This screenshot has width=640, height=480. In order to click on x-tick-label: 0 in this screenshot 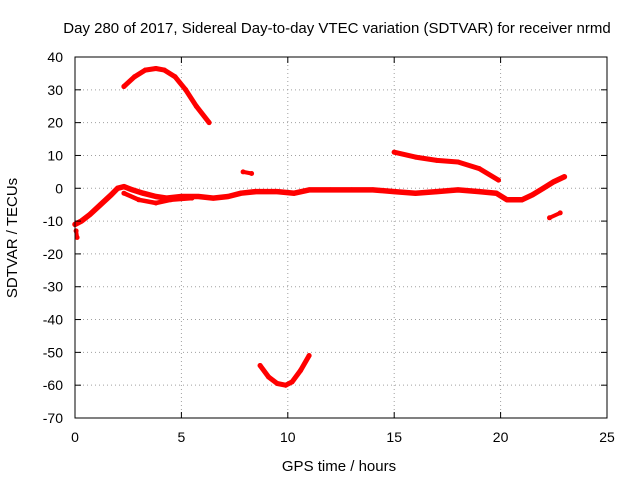, I will do `click(75, 437)`.